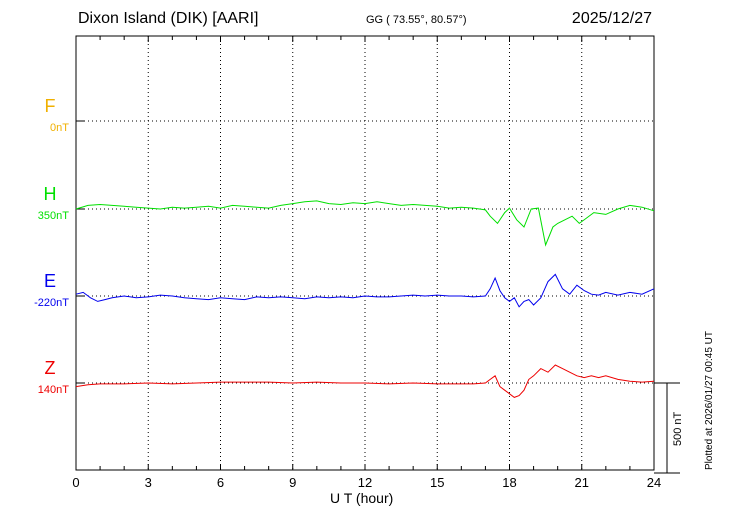  Describe the element at coordinates (362, 498) in the screenshot. I see `x-axis-label: U T (hour)` at that location.